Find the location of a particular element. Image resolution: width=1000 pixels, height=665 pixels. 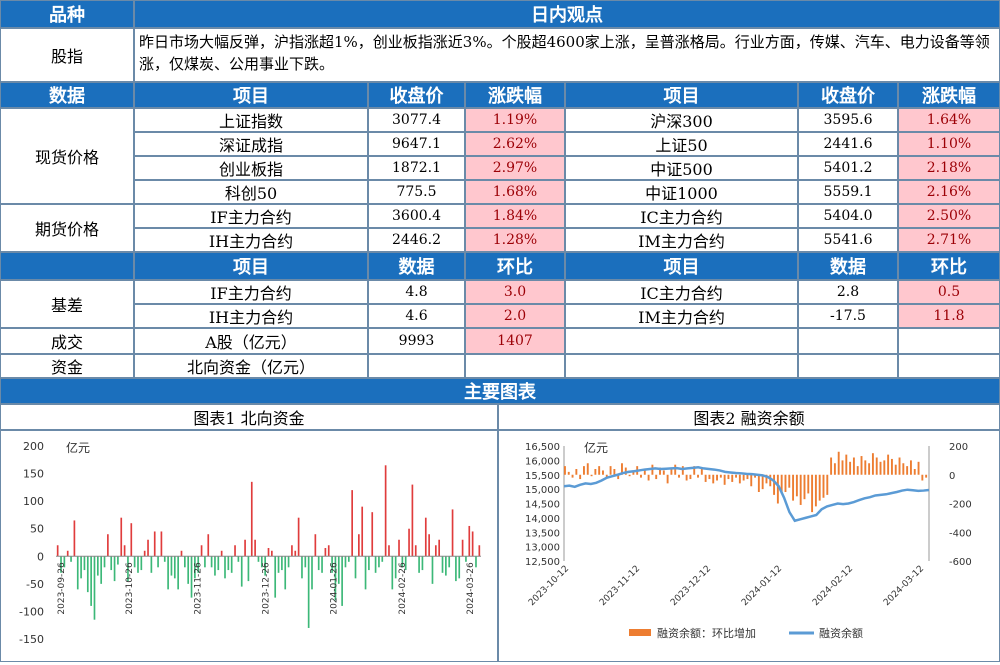

item-name: IH主力合约 is located at coordinates (251, 240).